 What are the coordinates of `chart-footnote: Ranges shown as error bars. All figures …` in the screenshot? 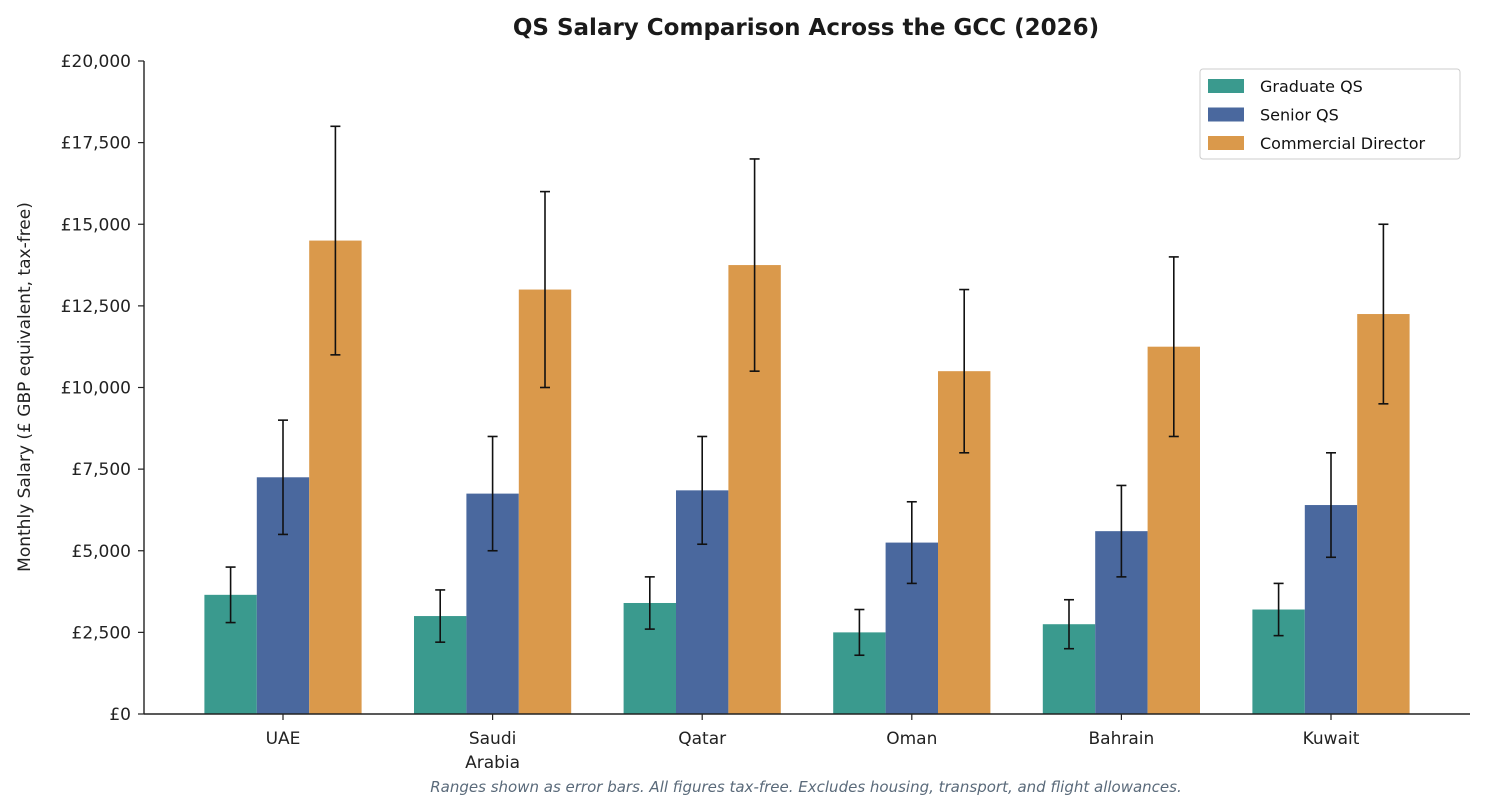 It's located at (806, 787).